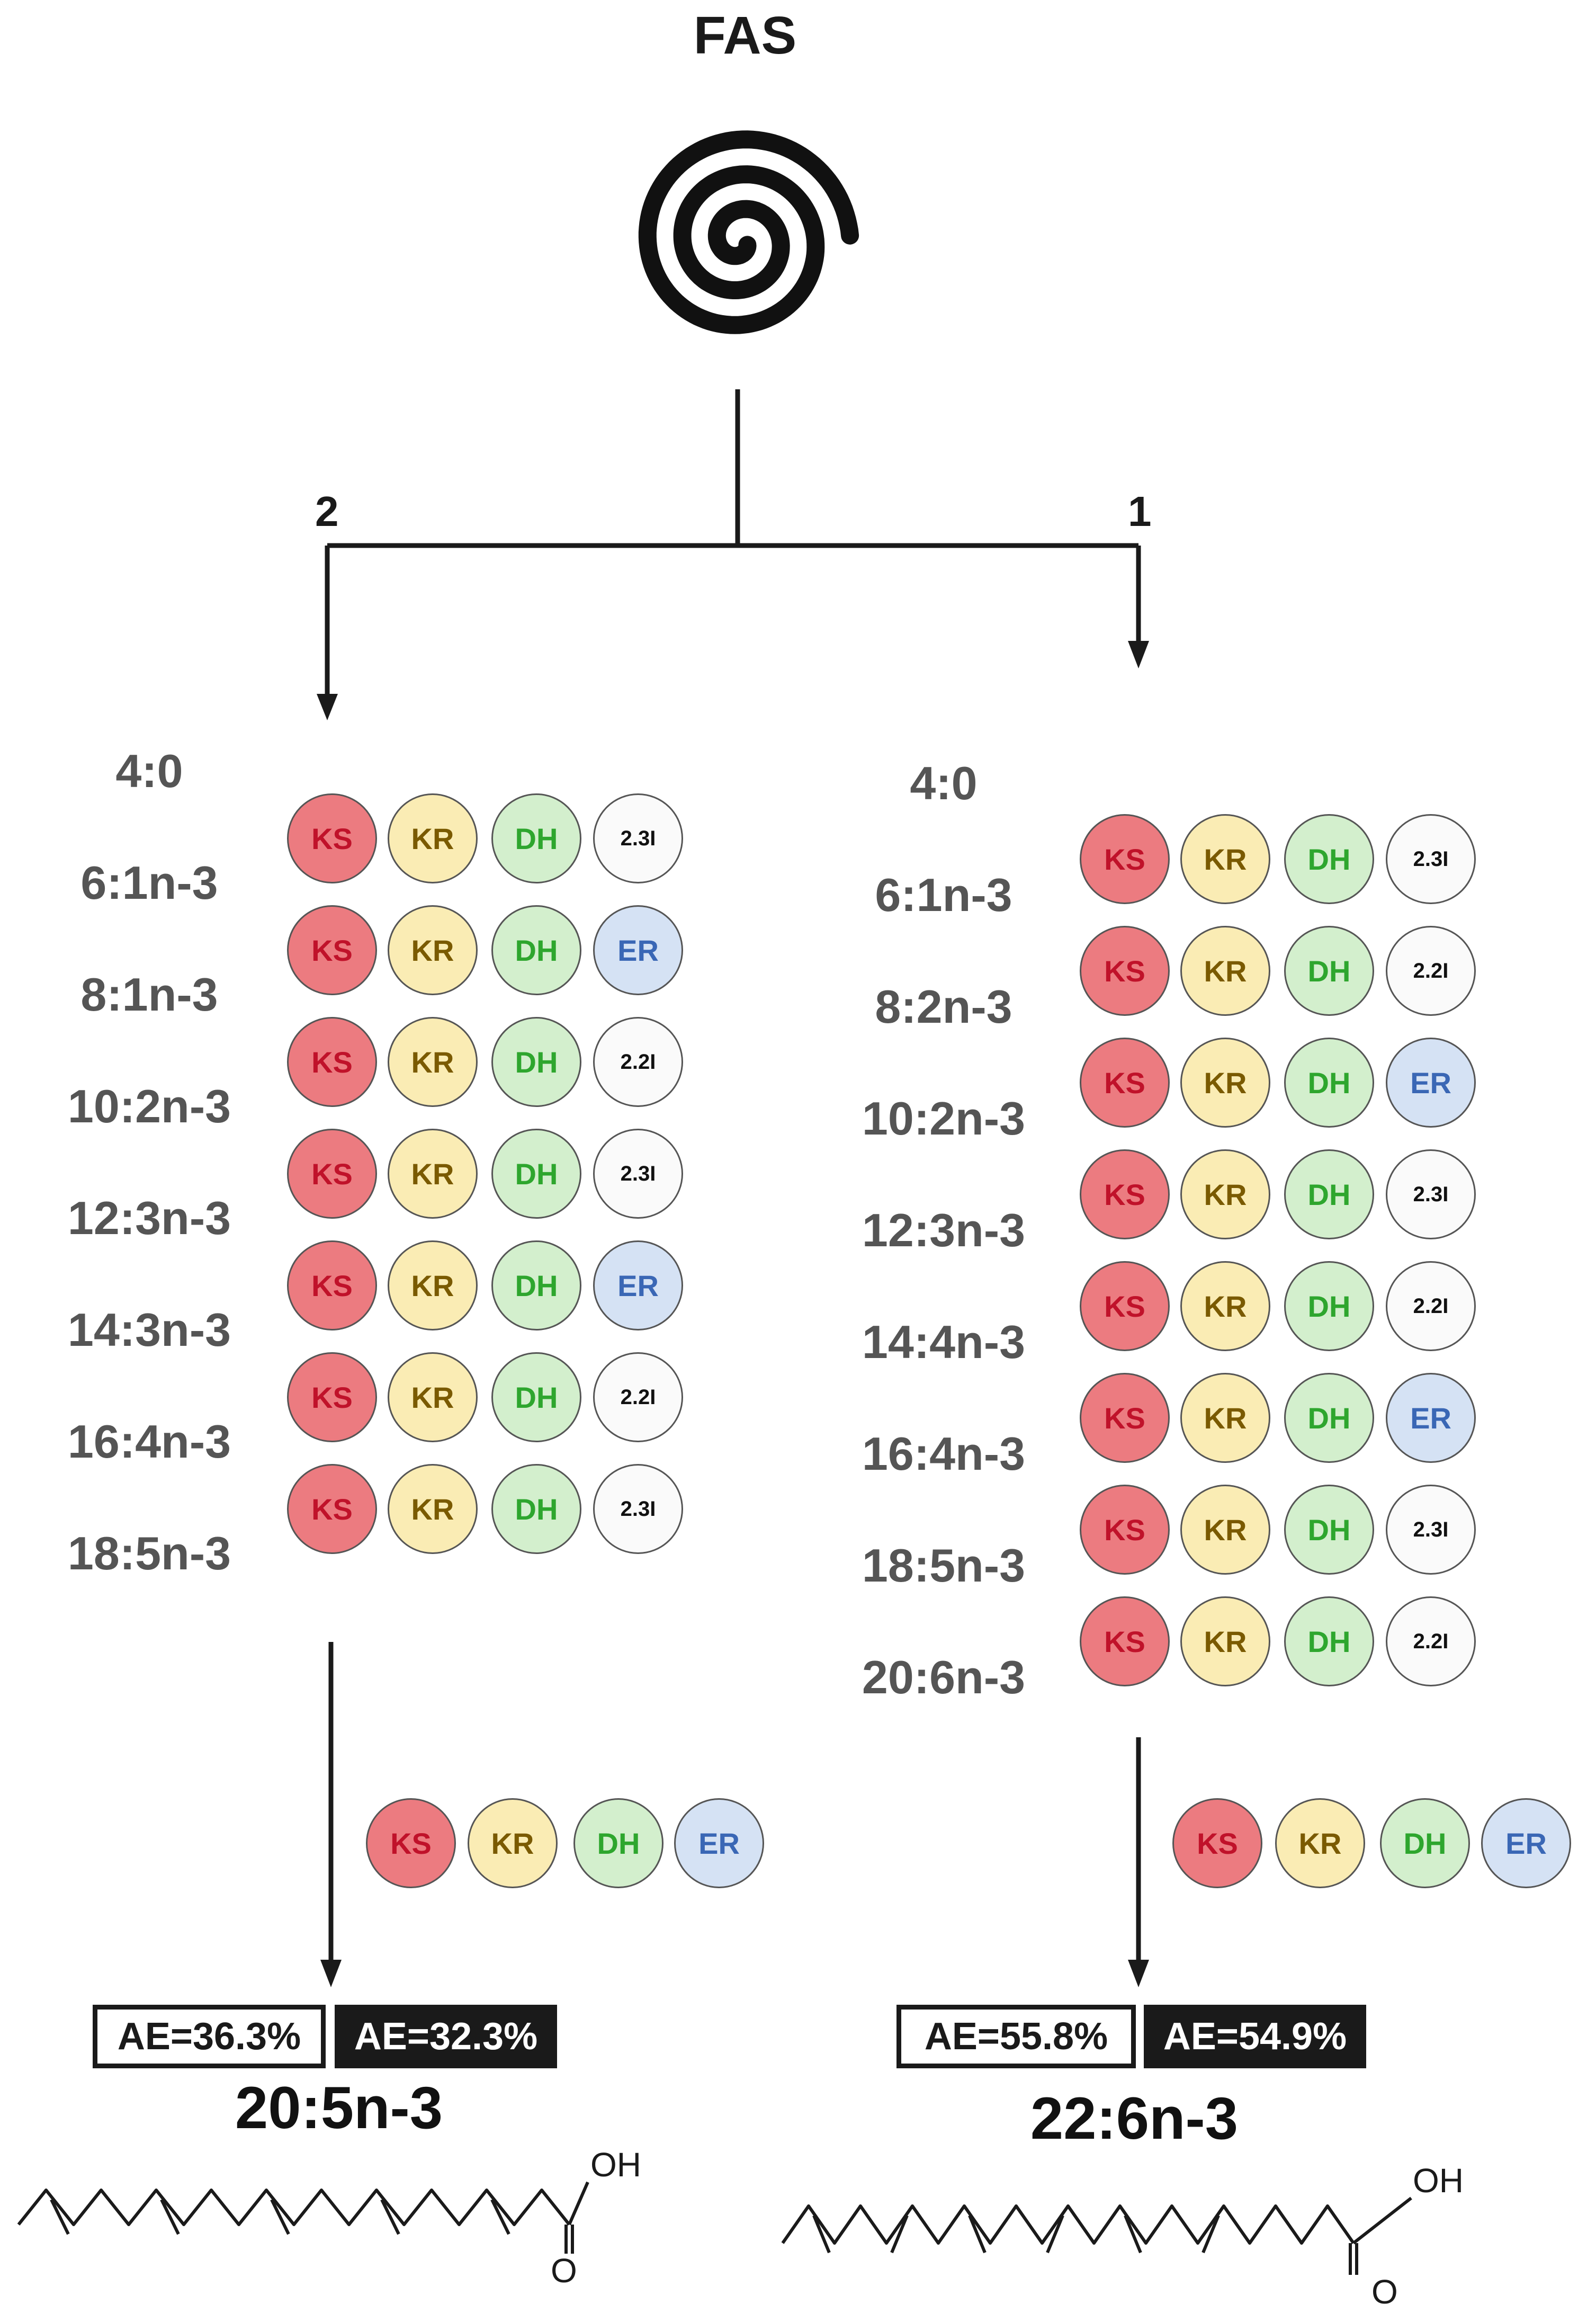 This screenshot has height=2313, width=1596. What do you see at coordinates (944, 1342) in the screenshot?
I see `right-intermediate-label: 14:4n-3` at bounding box center [944, 1342].